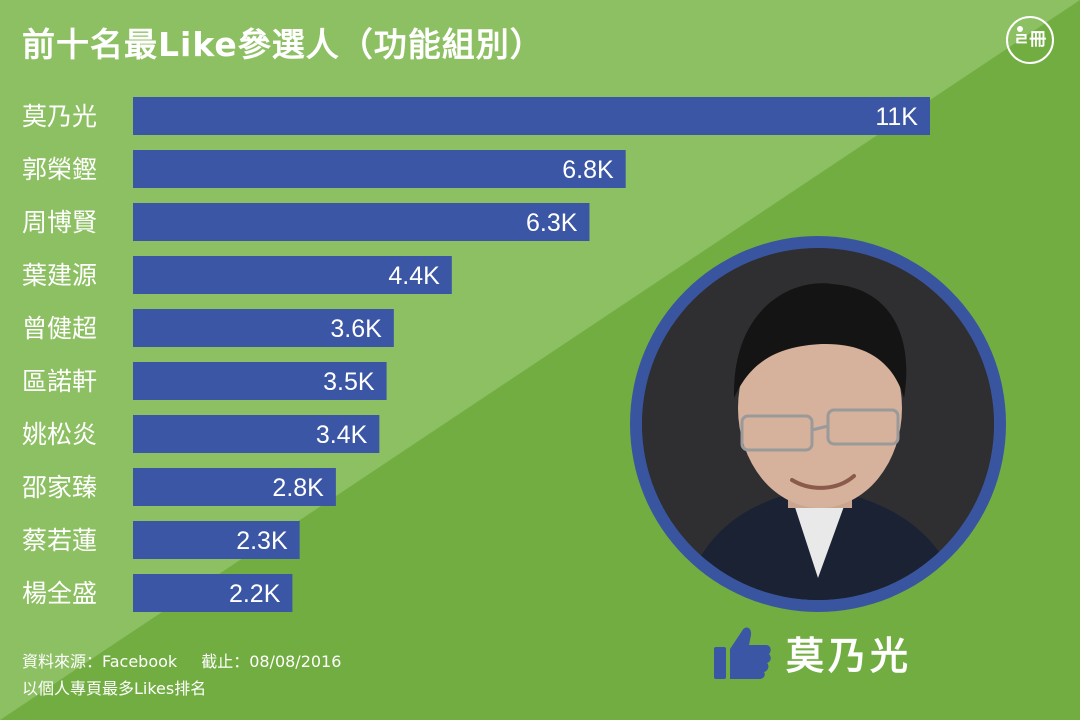  What do you see at coordinates (59, 116) in the screenshot?
I see `category-label: 莫乃光` at bounding box center [59, 116].